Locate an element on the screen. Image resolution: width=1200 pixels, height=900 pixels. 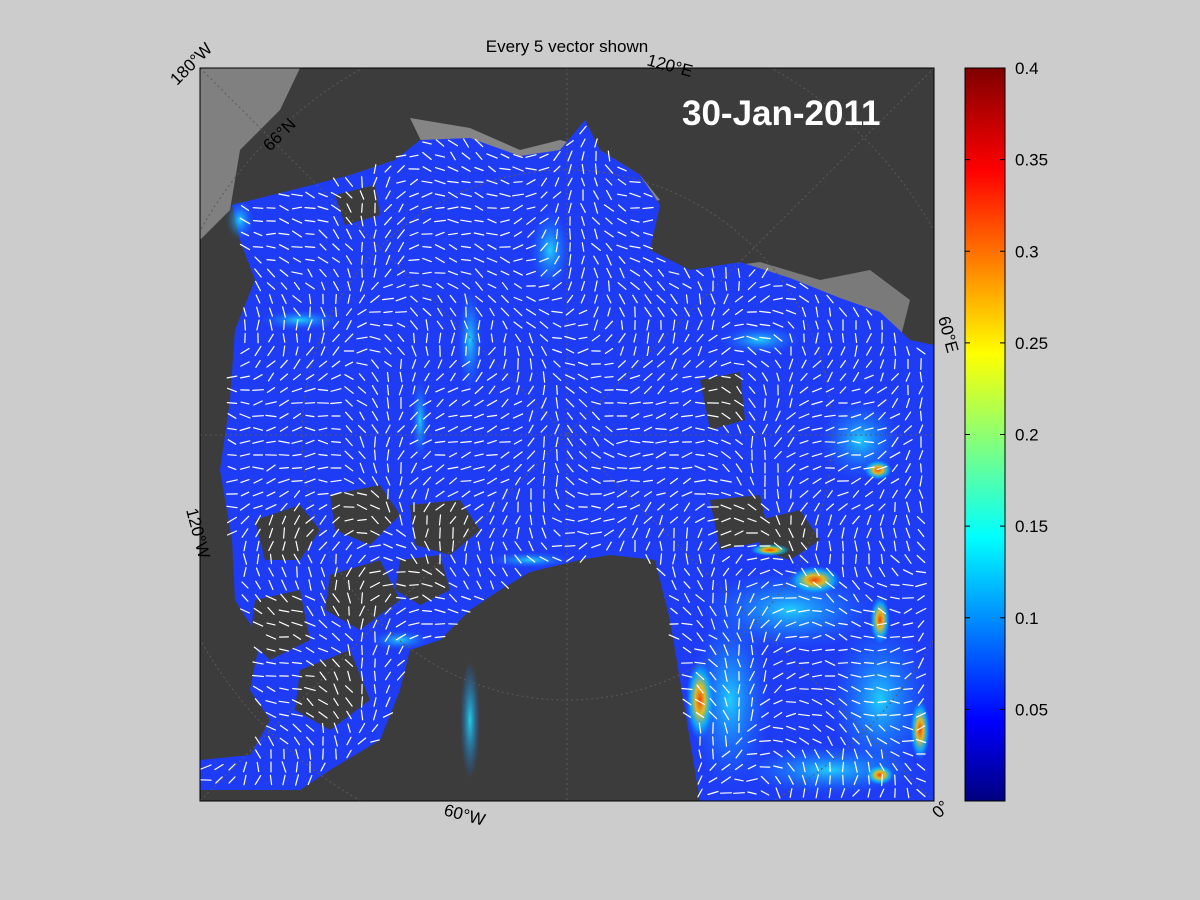
colorbar-tick-label: 0.15 is located at coordinates (1031, 526).